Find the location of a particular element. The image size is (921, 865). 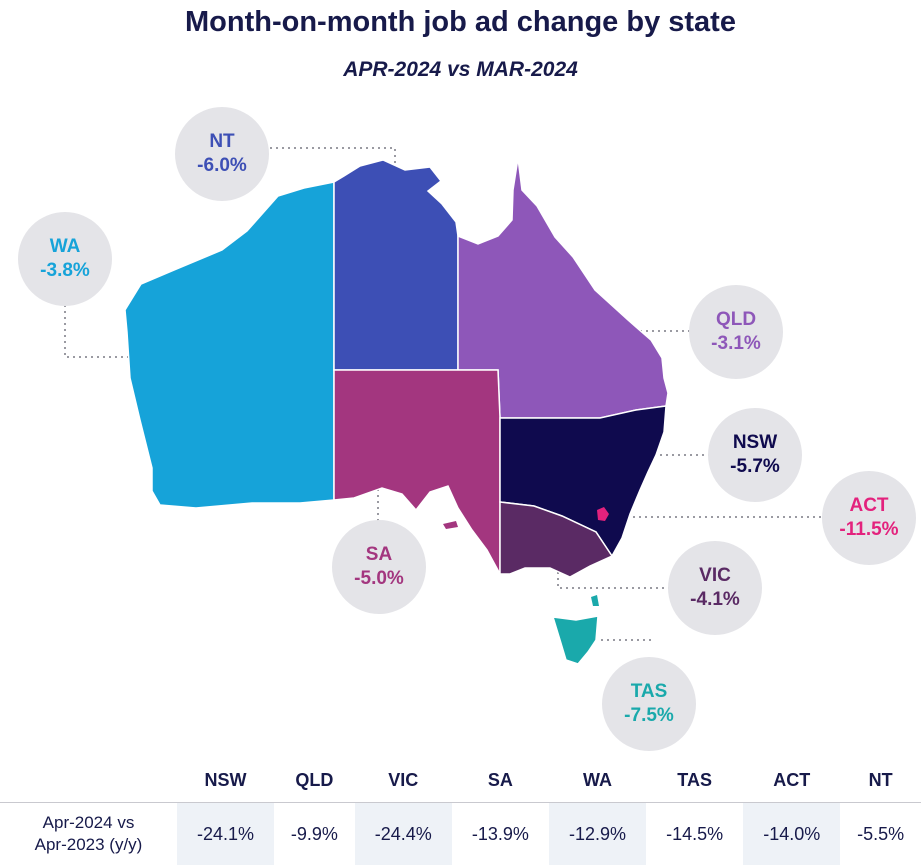

state-nt is located at coordinates (396, 265).